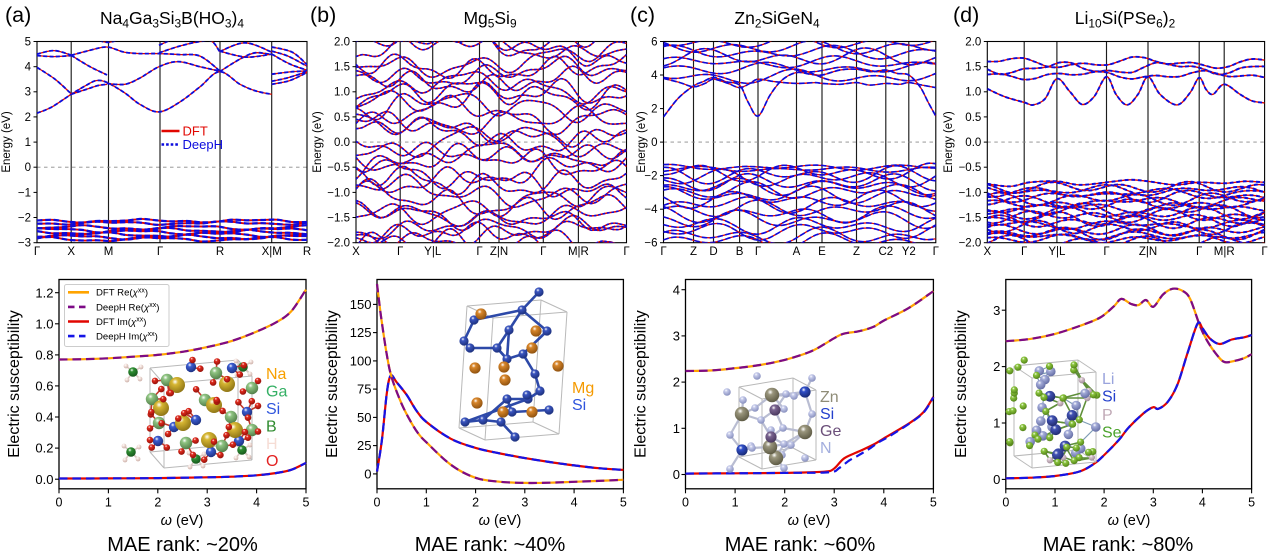 The image size is (1269, 560). What do you see at coordinates (172, 19) in the screenshot?
I see `svg-text: Na4​Ga3​Si3​B(HO3​)4​` at bounding box center [172, 19].